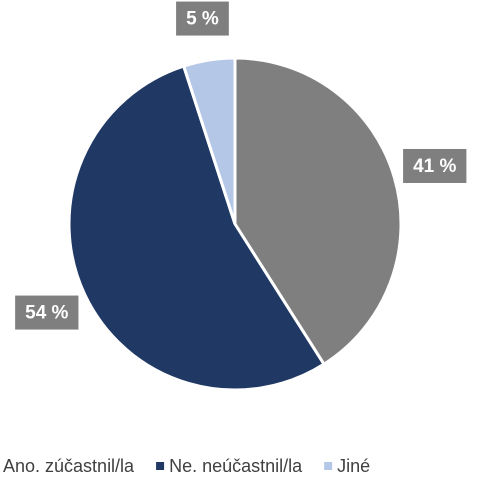  Describe the element at coordinates (209, 140) in the screenshot. I see `pie-slice` at that location.